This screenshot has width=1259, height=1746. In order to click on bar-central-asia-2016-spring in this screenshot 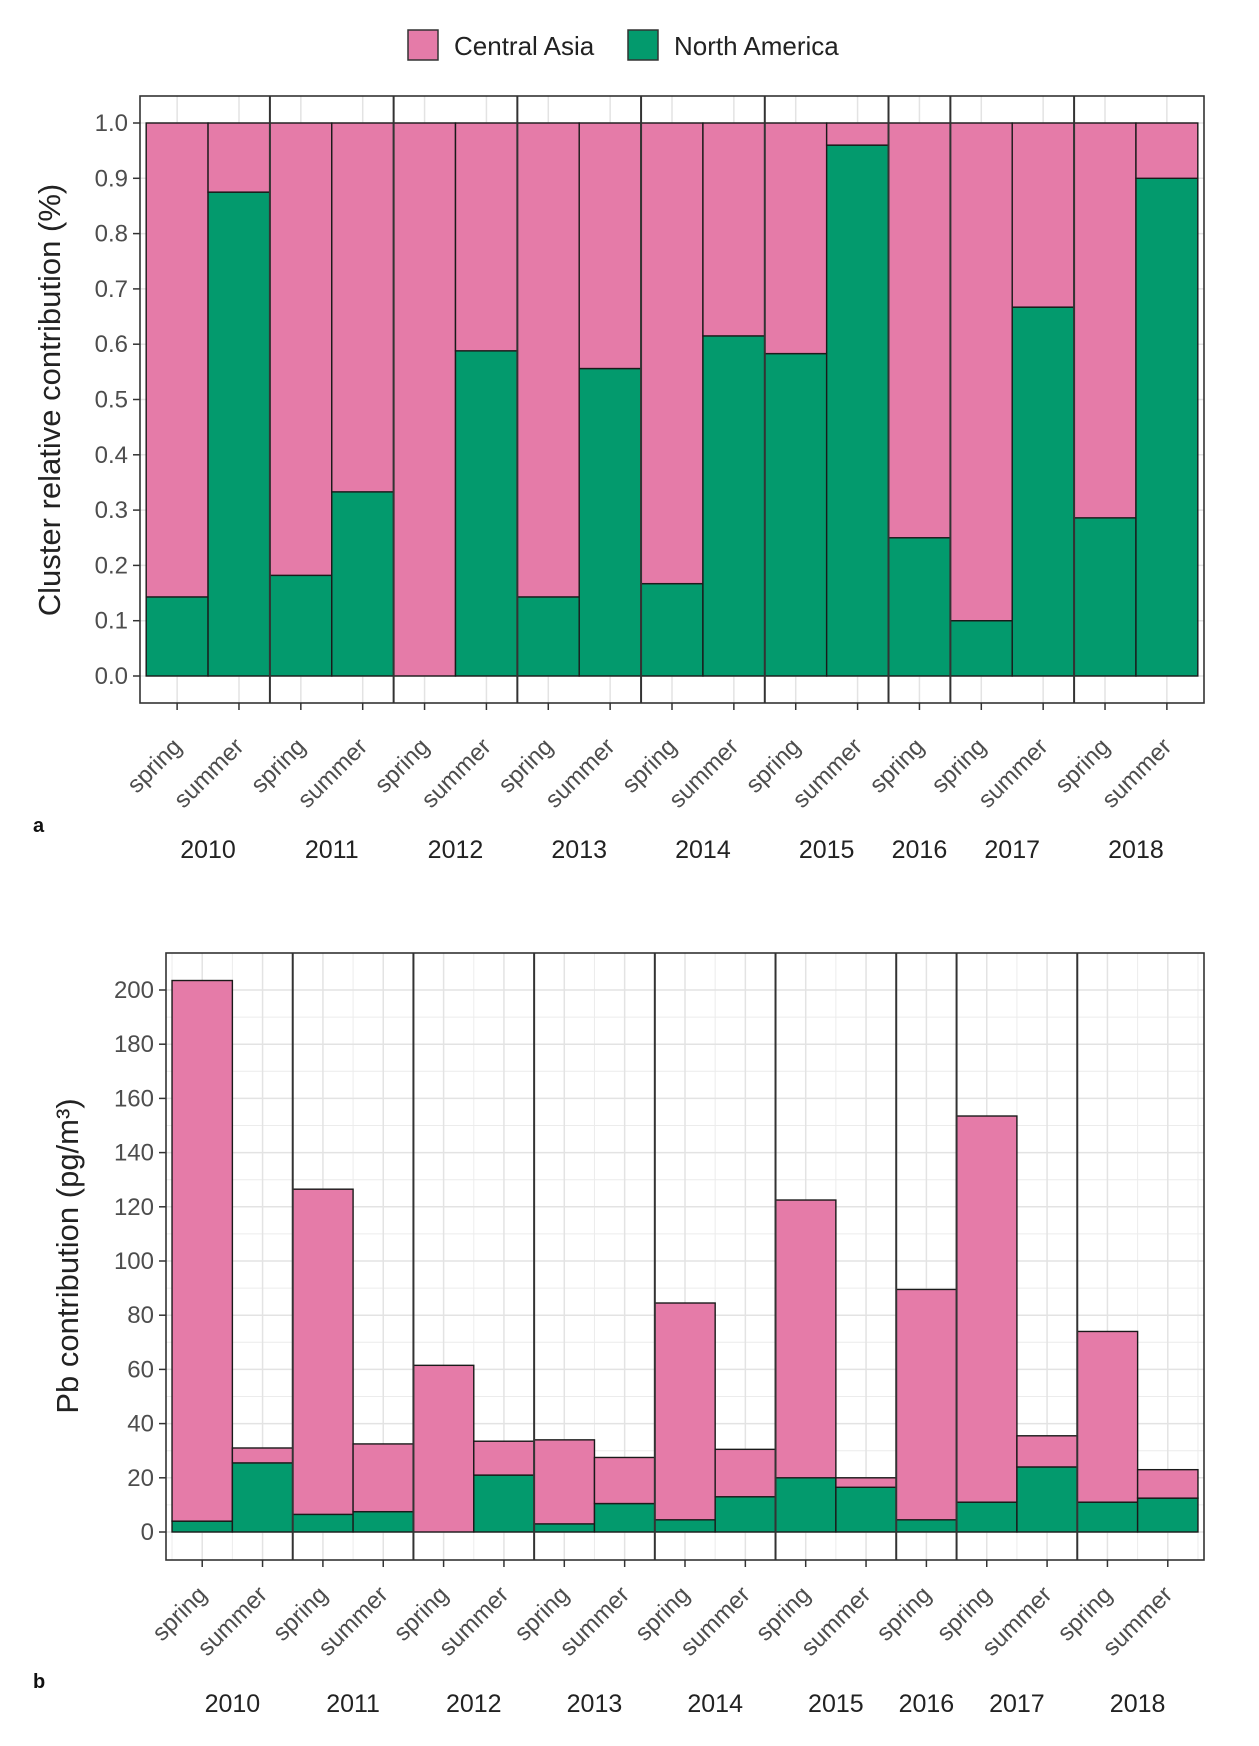, I will do `click(919, 330)`.